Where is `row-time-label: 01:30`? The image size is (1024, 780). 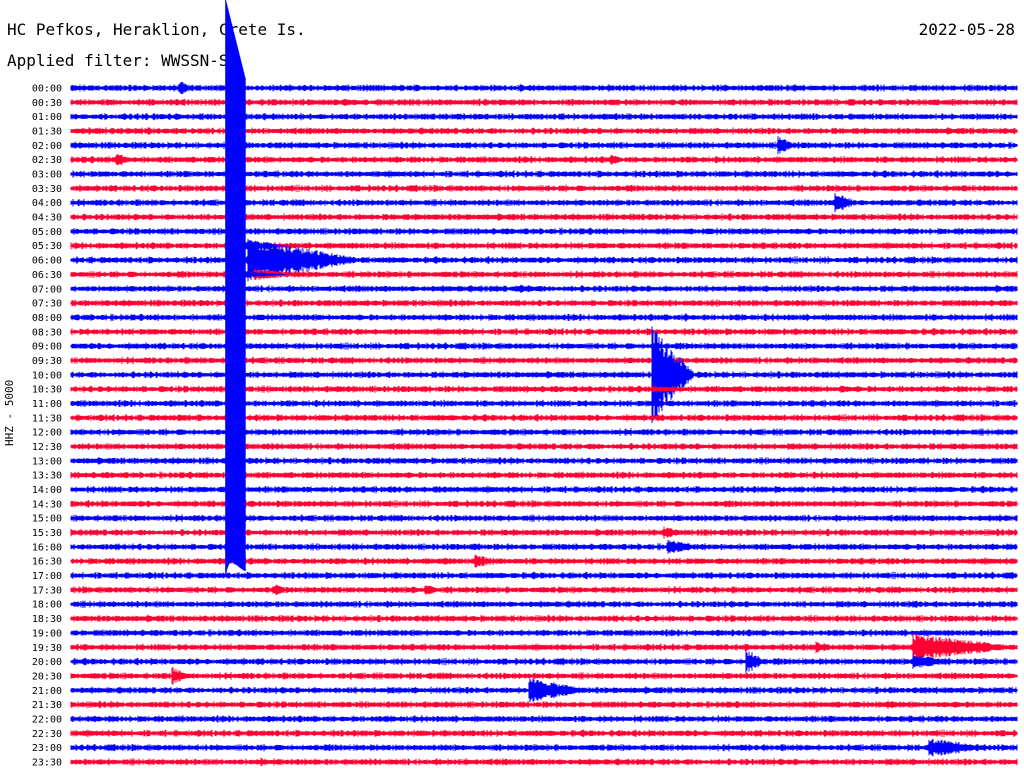
row-time-label: 01:30 is located at coordinates (47, 132).